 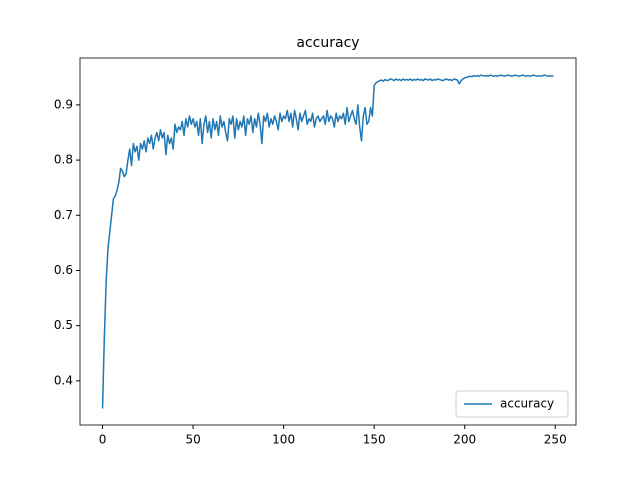 What do you see at coordinates (63, 380) in the screenshot?
I see `y-tick-label: 0.4` at bounding box center [63, 380].